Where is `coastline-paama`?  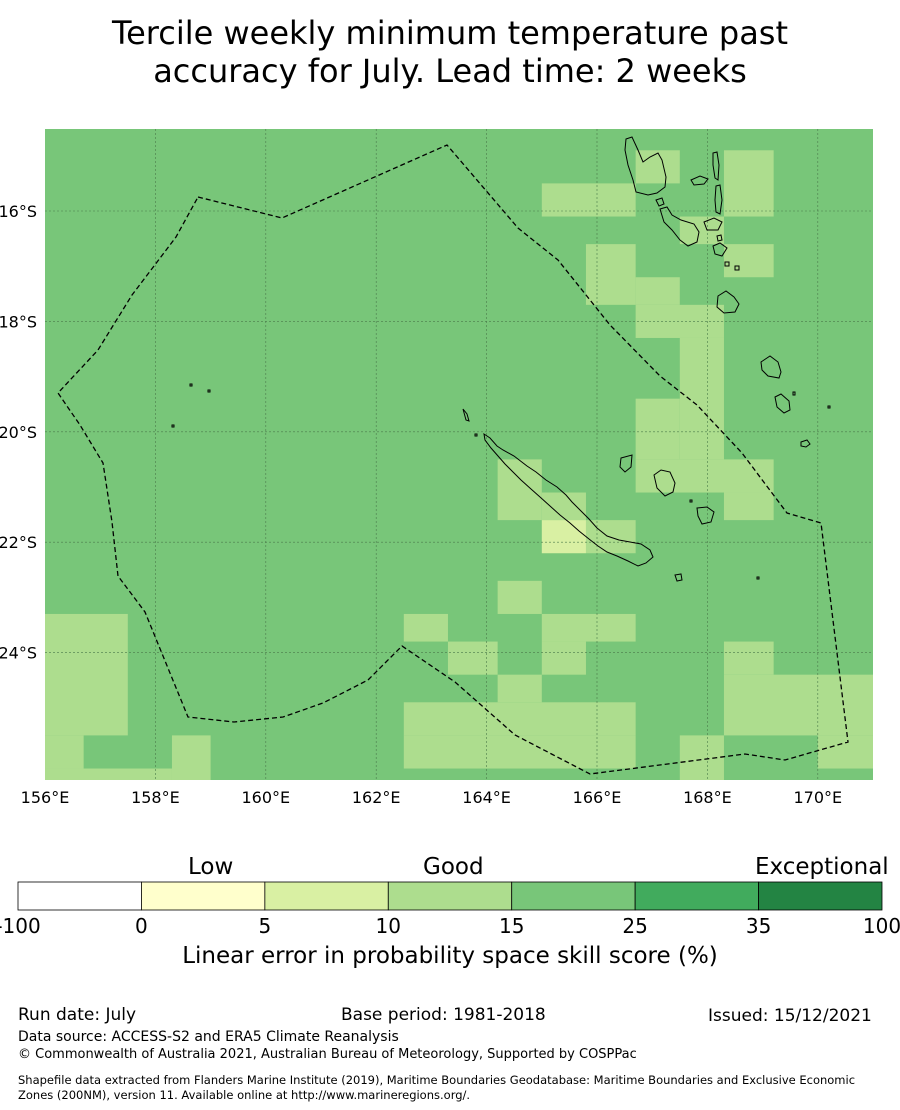 coastline-paama is located at coordinates (719, 238).